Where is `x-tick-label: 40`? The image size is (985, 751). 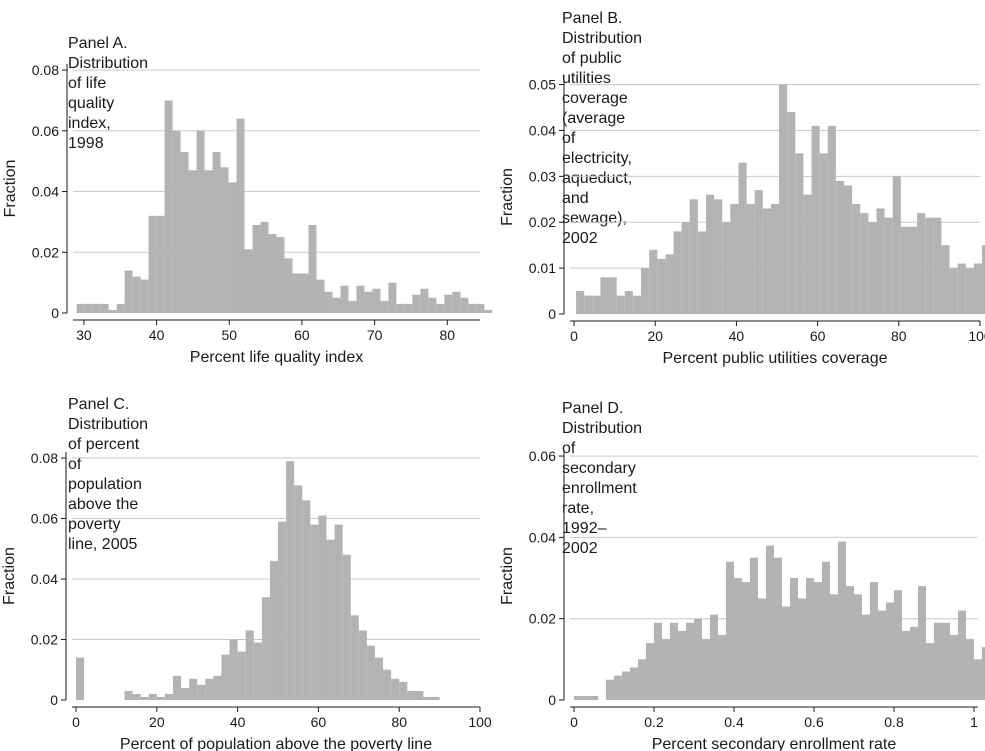 x-tick-label: 40 is located at coordinates (238, 722).